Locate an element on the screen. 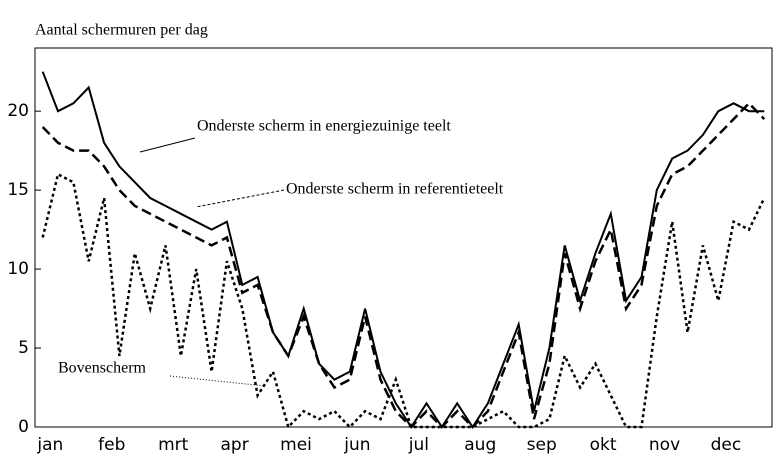 The image size is (773, 459). y-tick-label: 15 is located at coordinates (18, 190).